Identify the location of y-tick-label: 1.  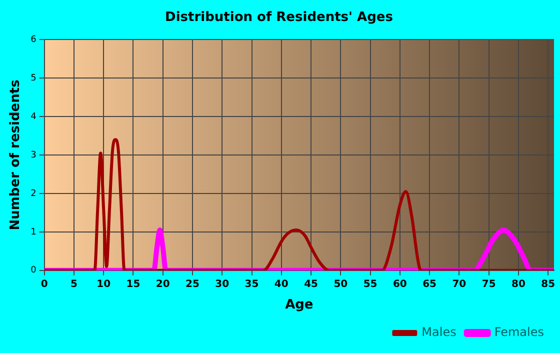
(33, 232).